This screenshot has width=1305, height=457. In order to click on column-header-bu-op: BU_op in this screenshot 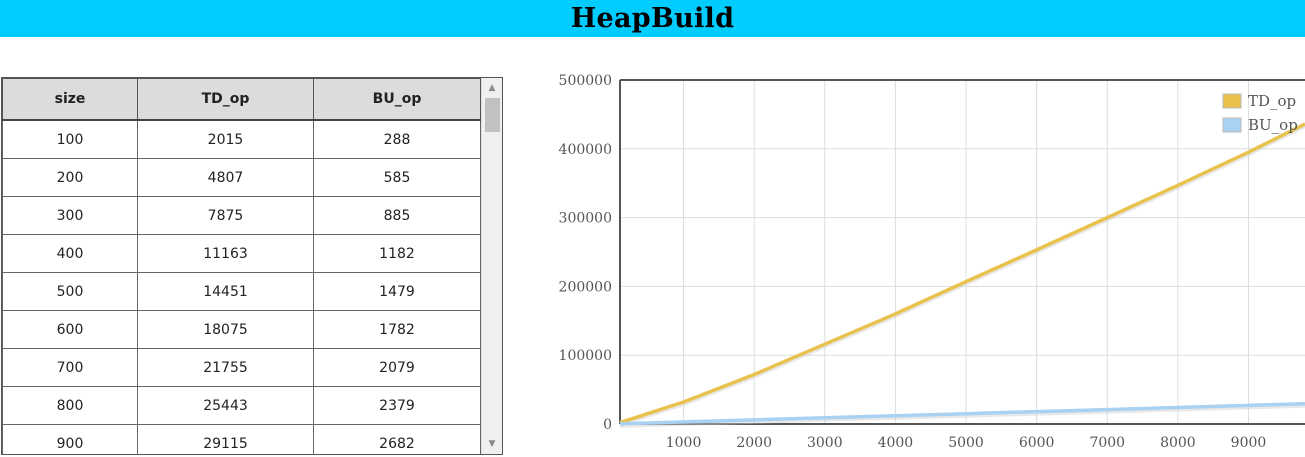, I will do `click(397, 99)`.